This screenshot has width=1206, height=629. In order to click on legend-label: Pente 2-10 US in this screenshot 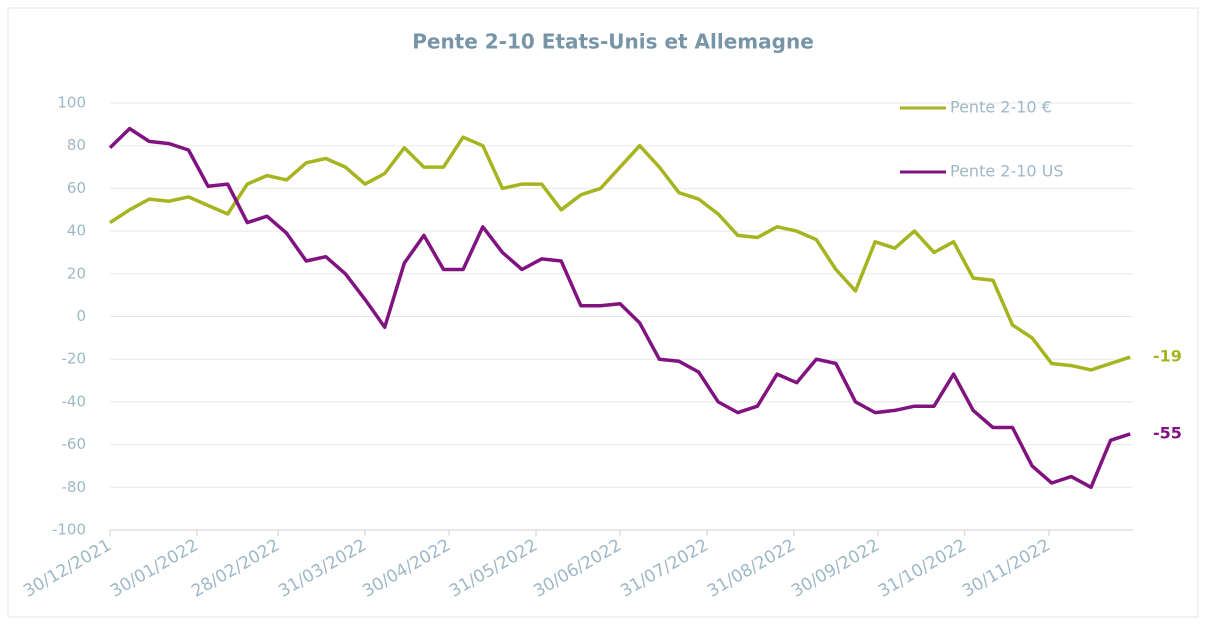, I will do `click(1007, 171)`.